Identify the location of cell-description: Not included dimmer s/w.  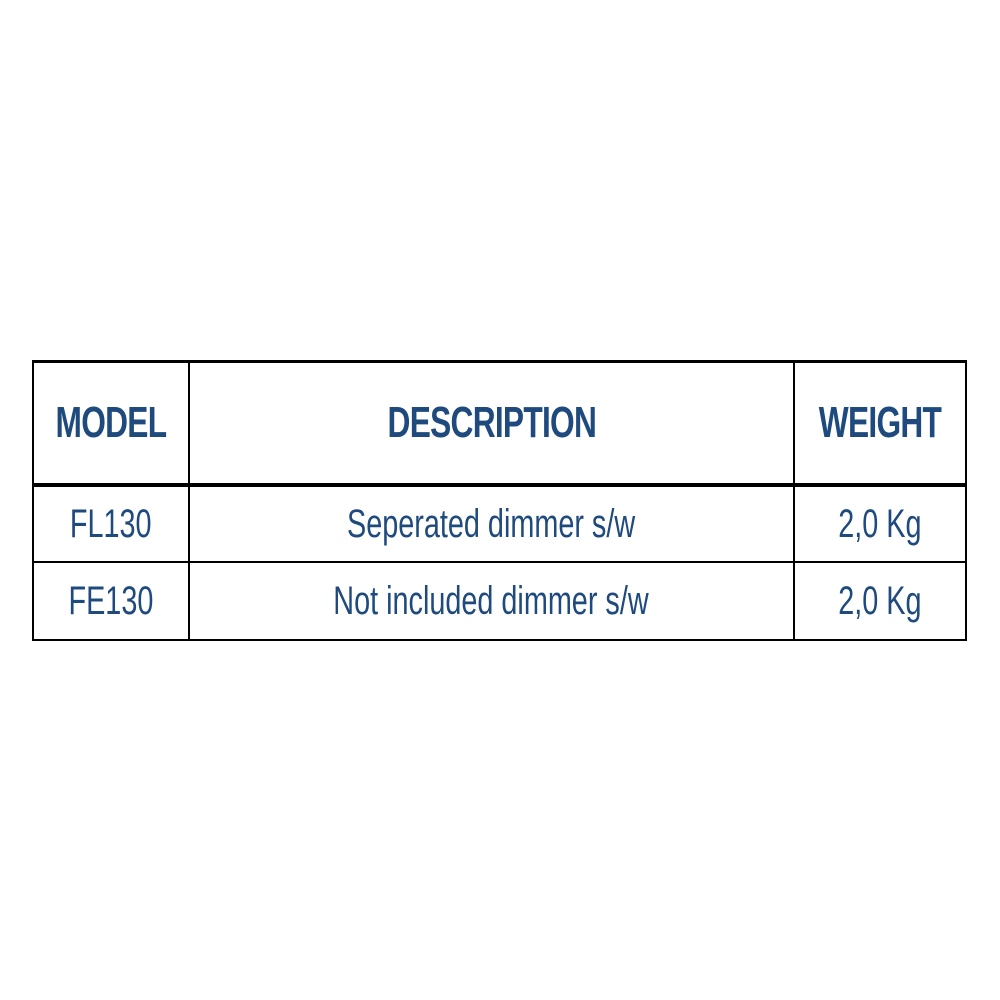
(491, 601).